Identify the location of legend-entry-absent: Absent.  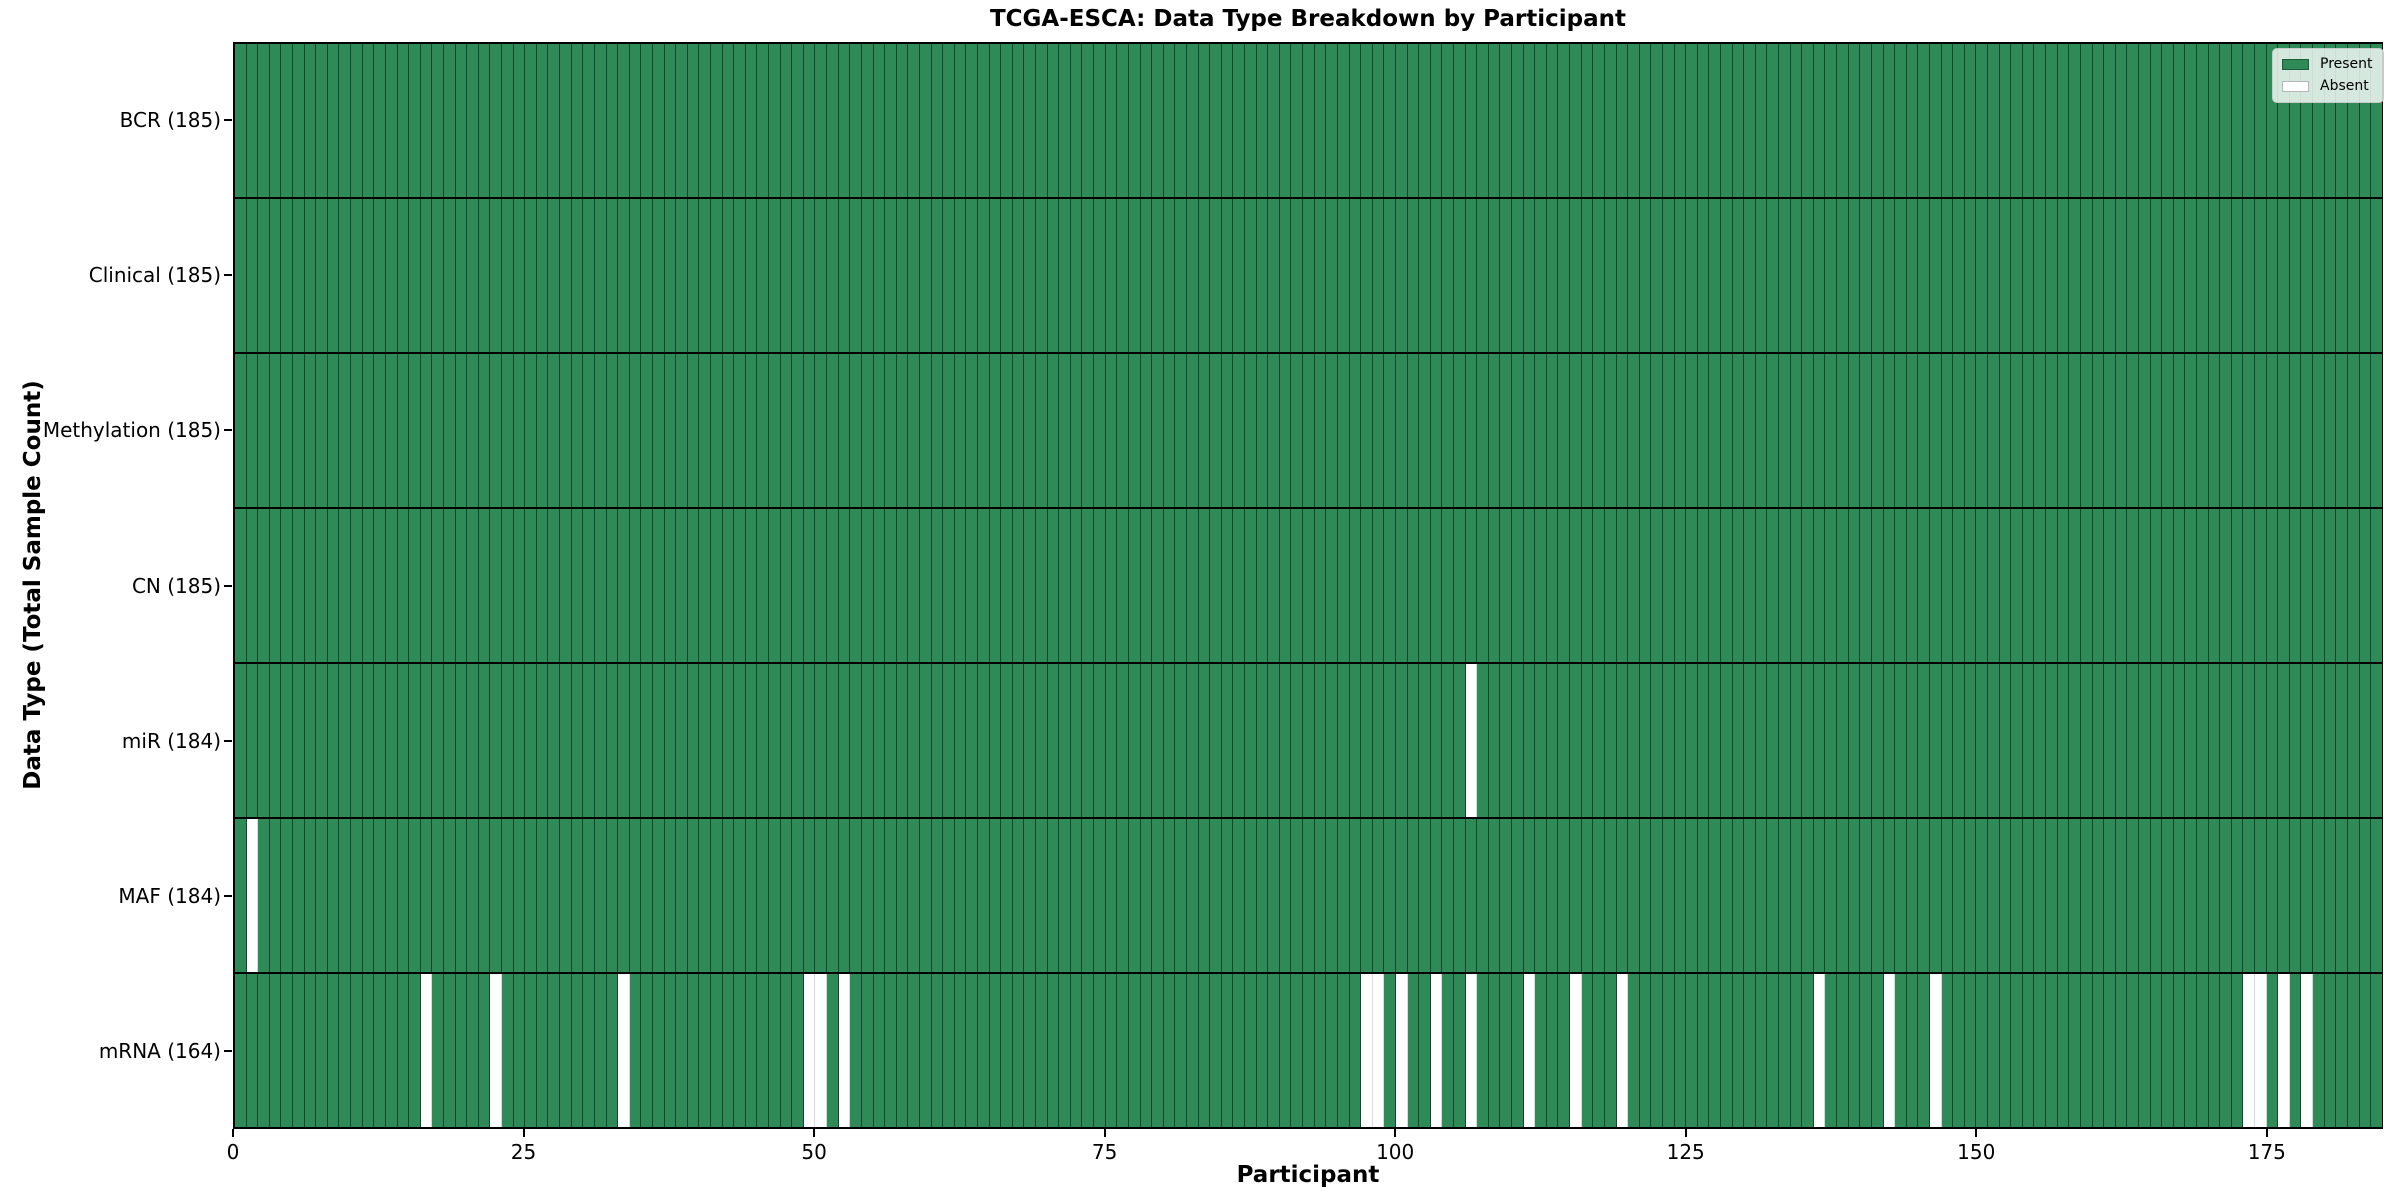
(2327, 86).